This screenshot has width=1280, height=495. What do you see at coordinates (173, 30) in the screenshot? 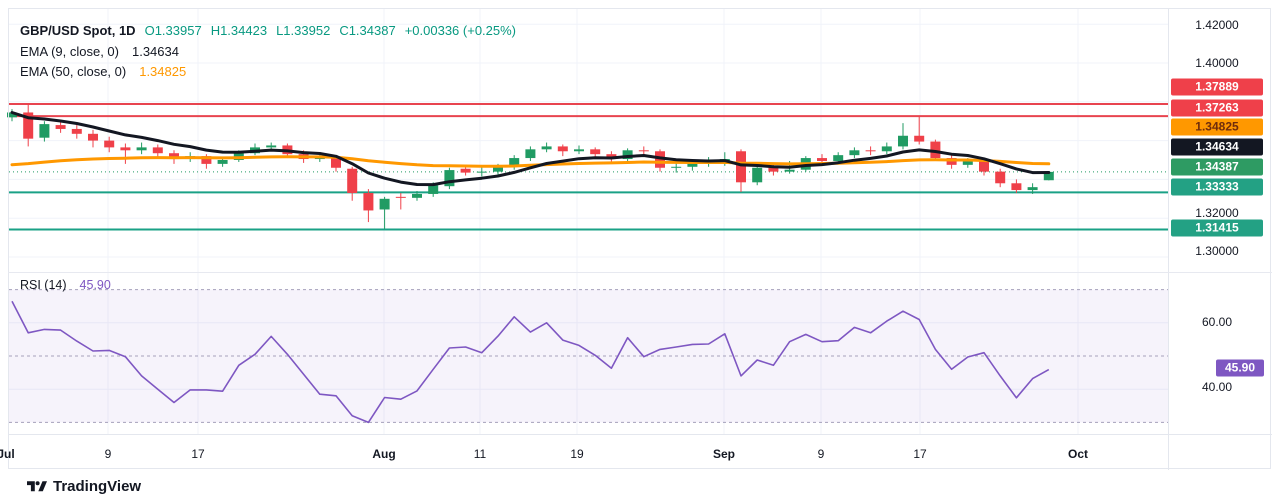
I see `ohlc-open: O1.33957` at bounding box center [173, 30].